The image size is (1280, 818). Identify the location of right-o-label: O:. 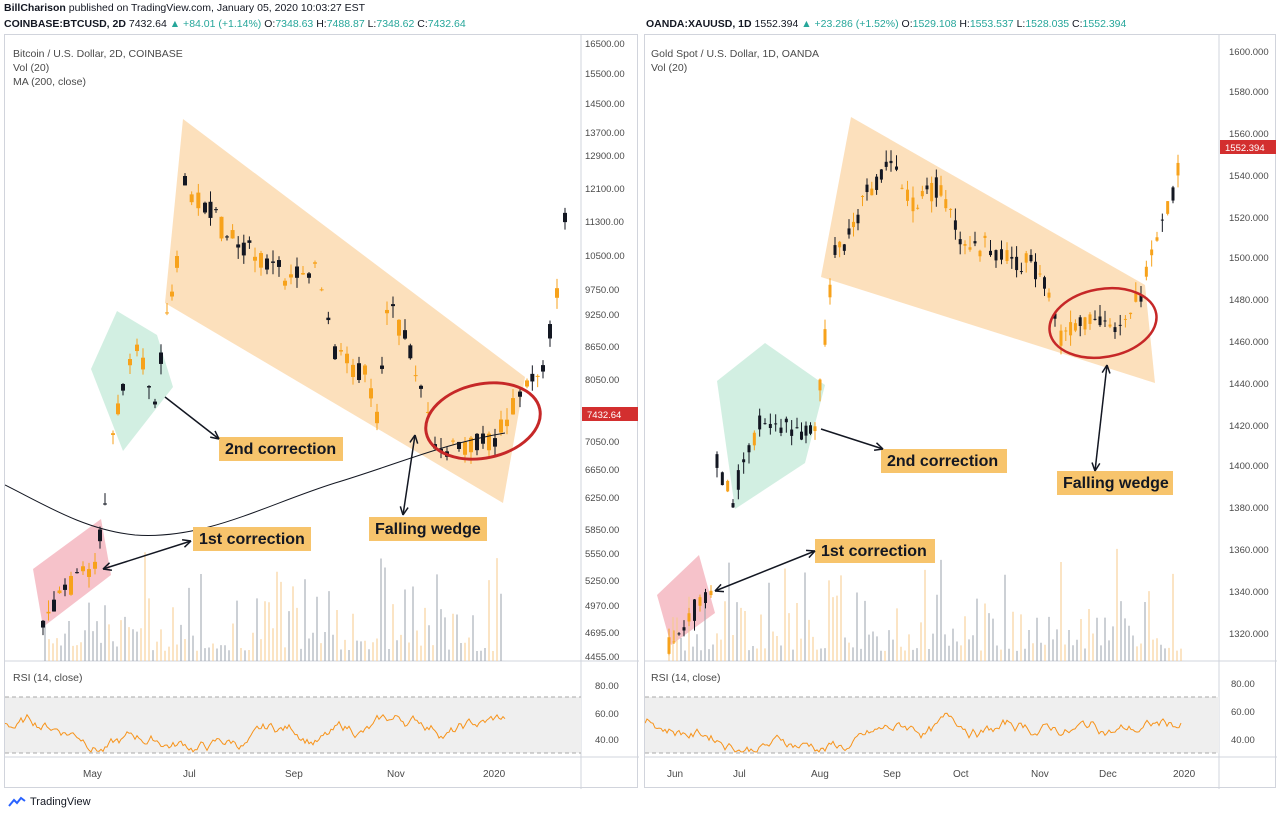
(907, 24).